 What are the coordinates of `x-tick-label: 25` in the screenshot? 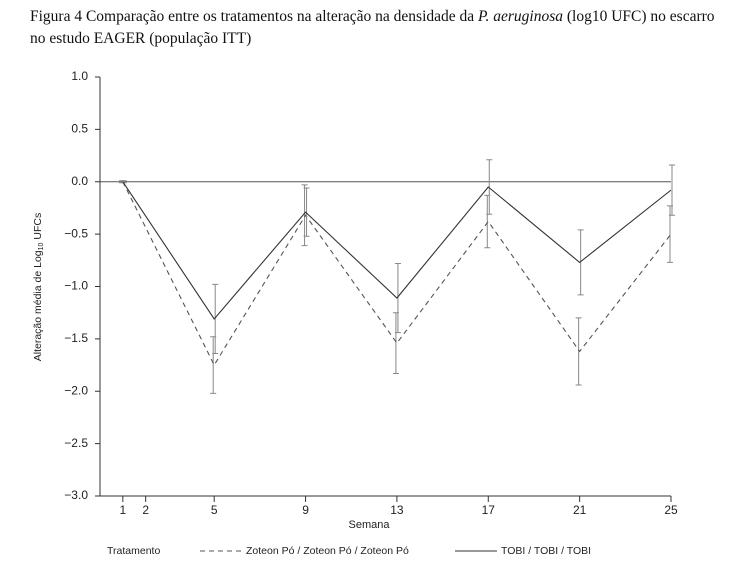 It's located at (671, 510).